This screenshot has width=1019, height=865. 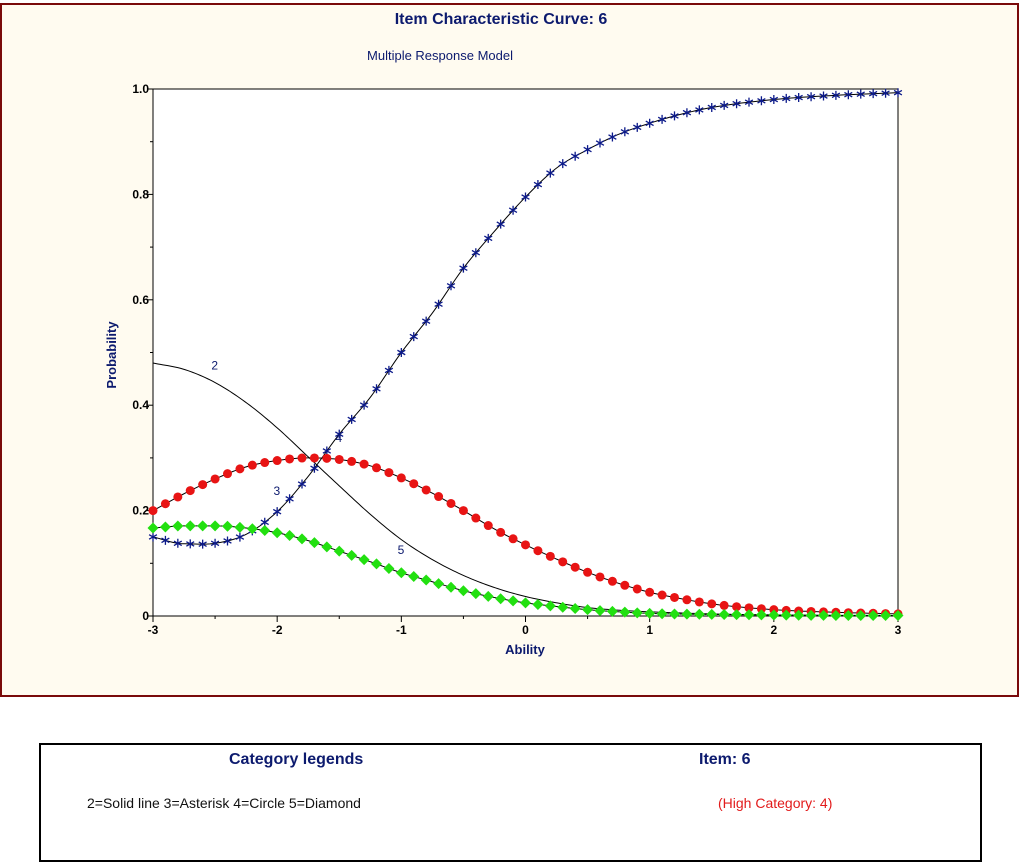 What do you see at coordinates (339, 438) in the screenshot?
I see `series-label: 4` at bounding box center [339, 438].